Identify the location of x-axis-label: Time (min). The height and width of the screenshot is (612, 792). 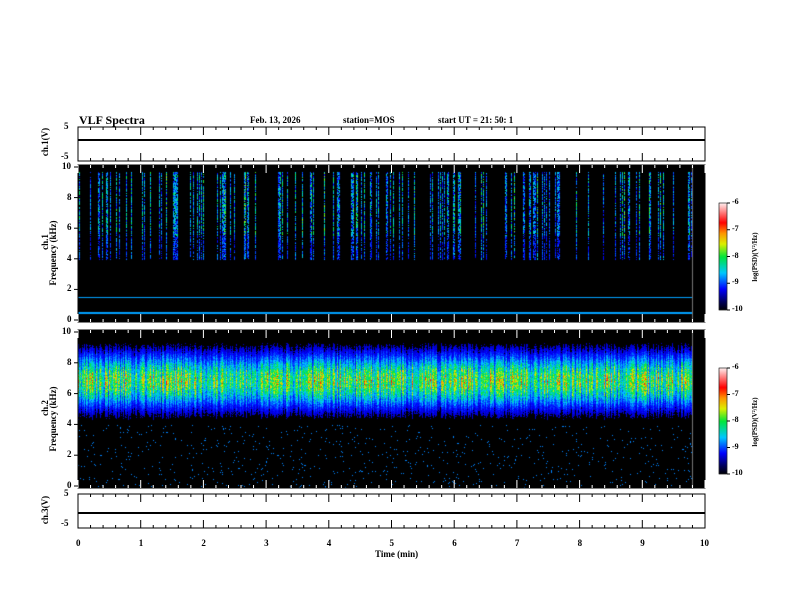
(397, 554).